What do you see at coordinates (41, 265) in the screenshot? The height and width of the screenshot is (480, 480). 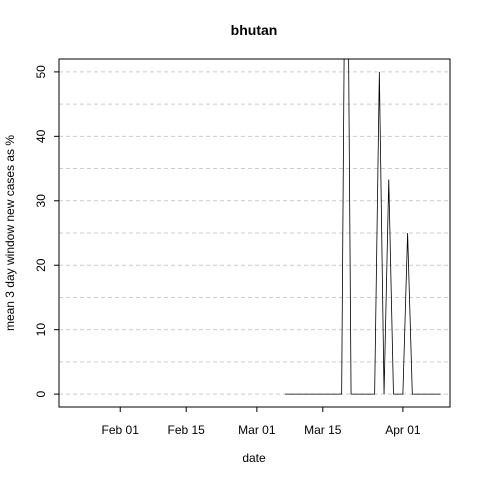 I see `y-tick-label: 20` at bounding box center [41, 265].